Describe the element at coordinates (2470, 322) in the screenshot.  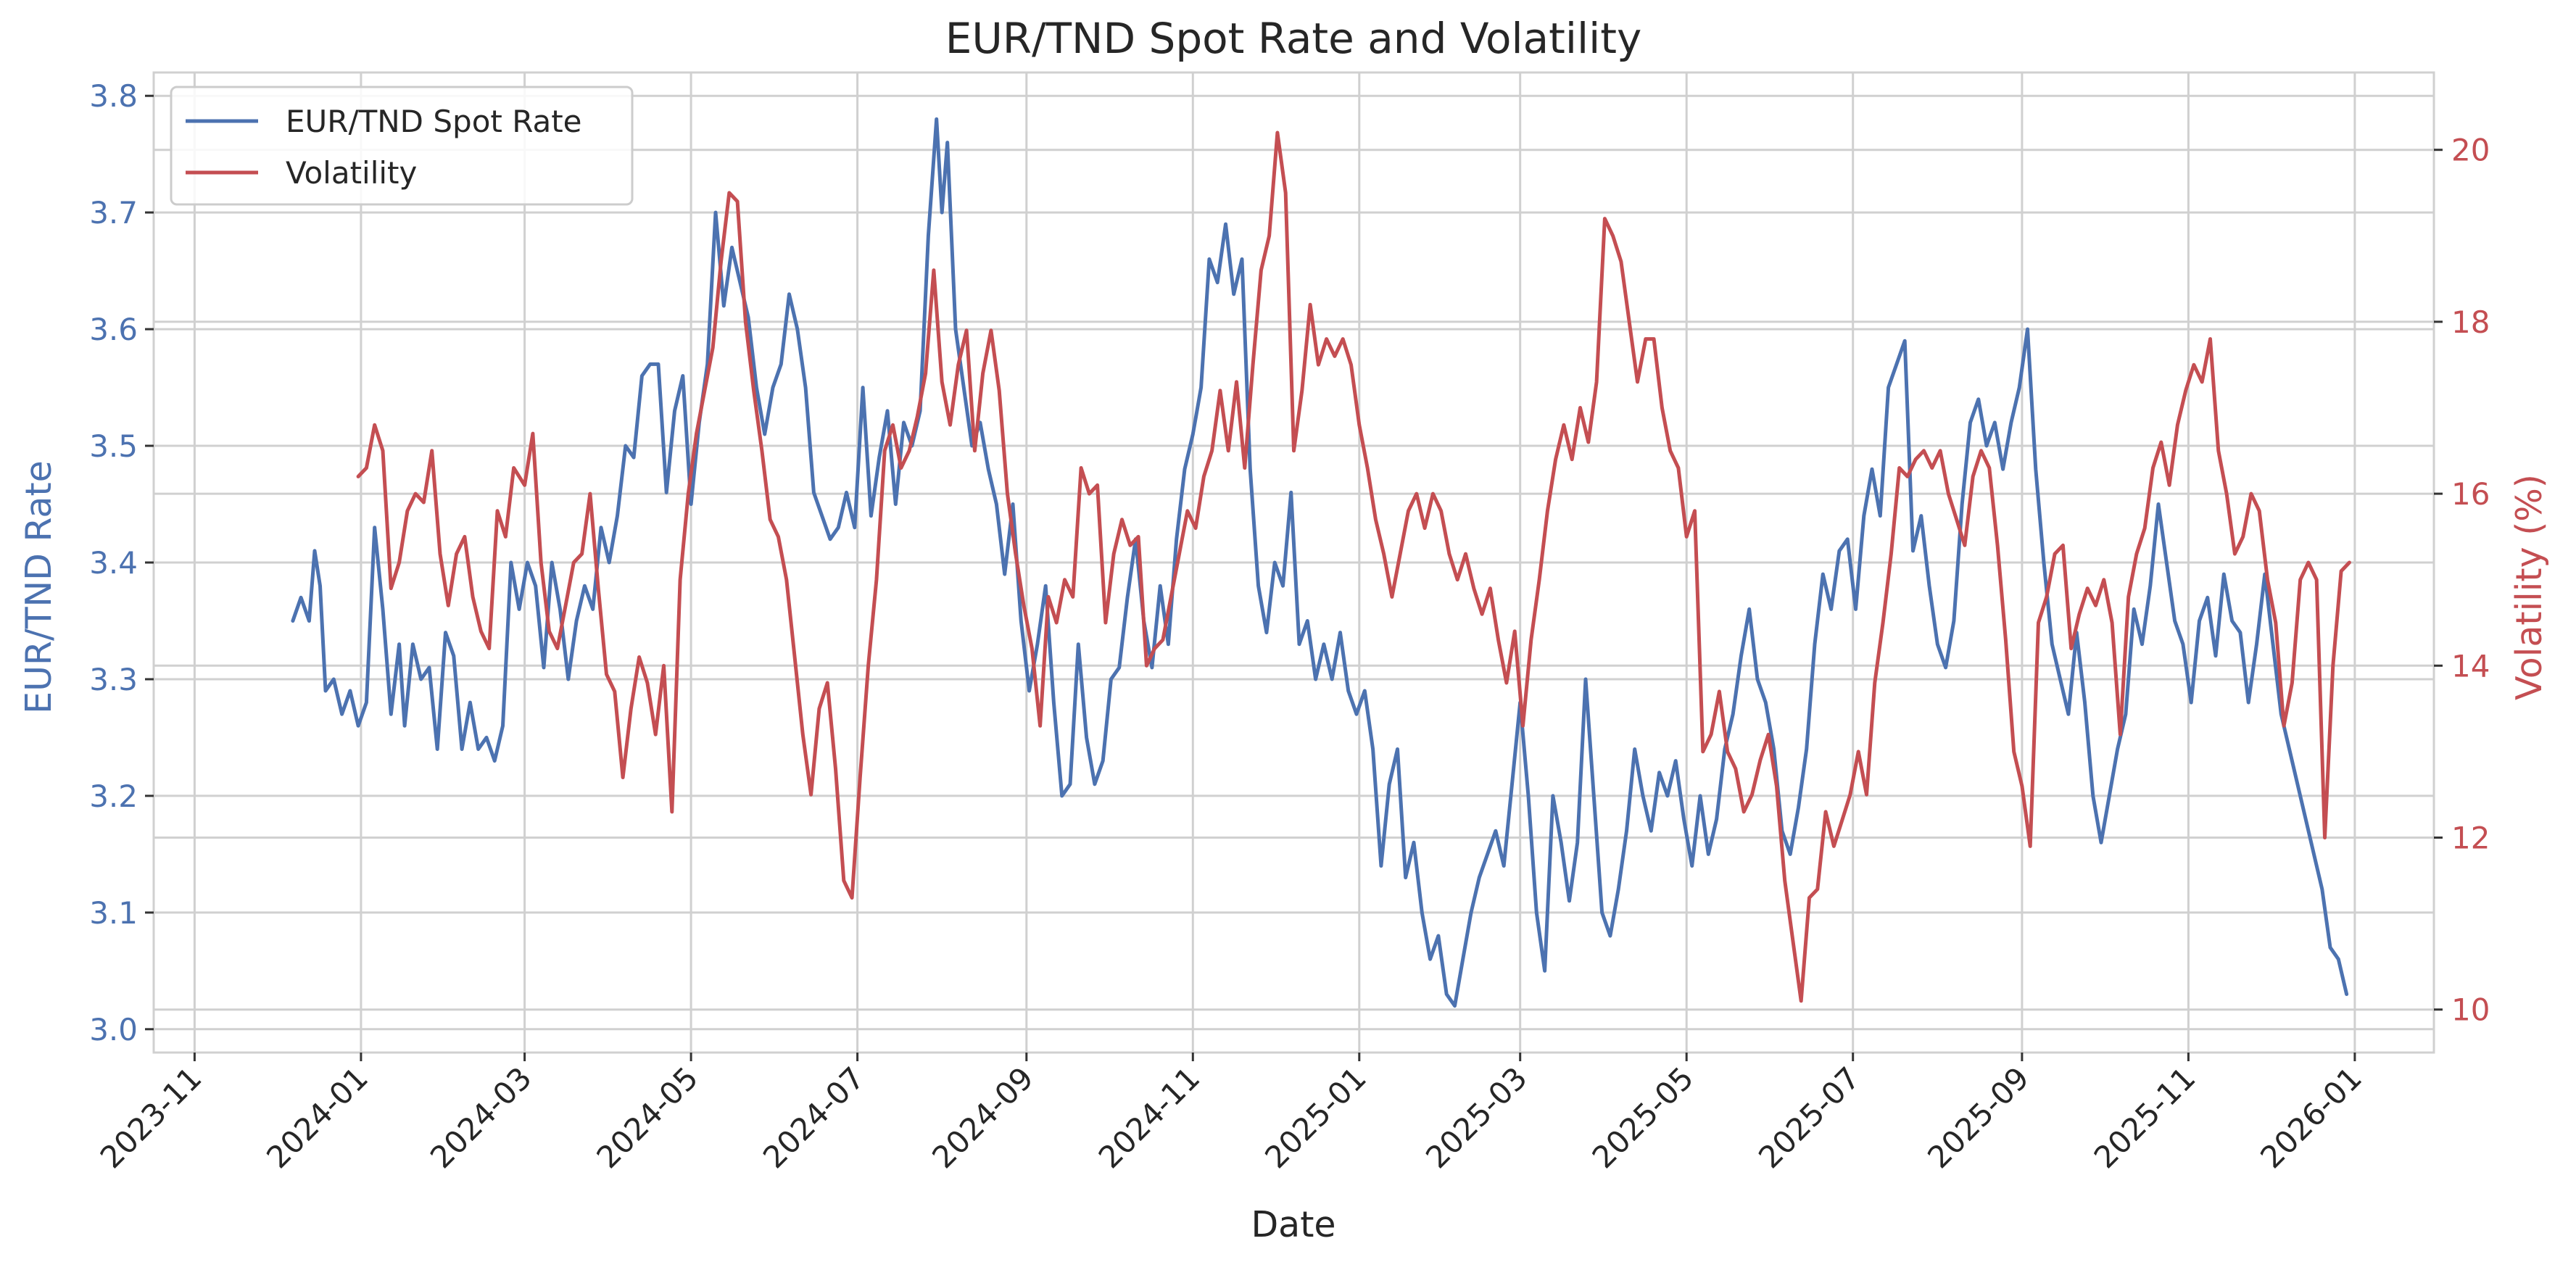
I see `y-right-tick-label: 18` at that location.